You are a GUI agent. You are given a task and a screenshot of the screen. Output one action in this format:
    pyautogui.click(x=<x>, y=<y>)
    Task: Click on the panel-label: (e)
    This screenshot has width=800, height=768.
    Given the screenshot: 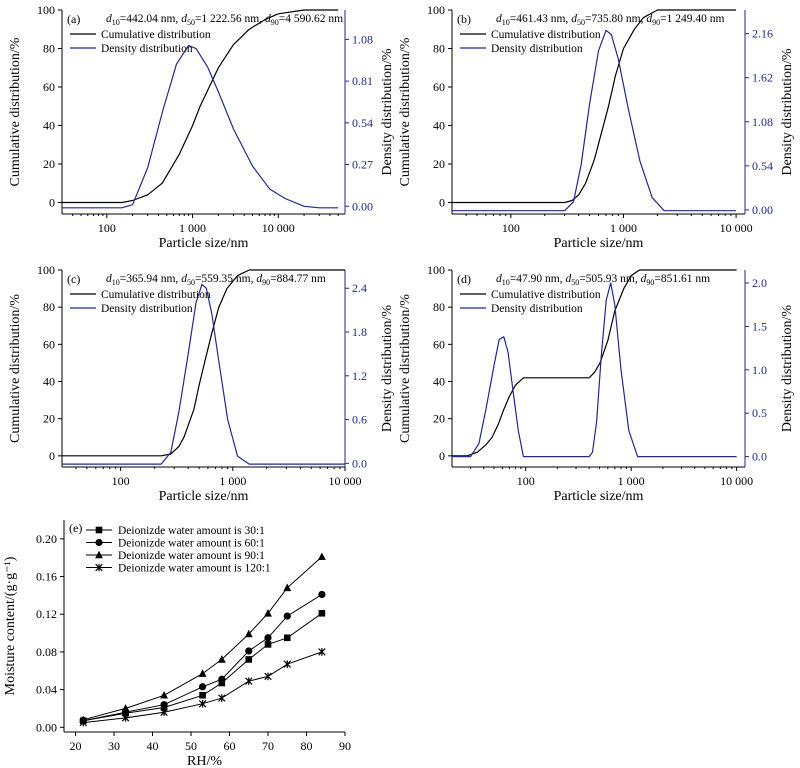 What is the action you would take?
    pyautogui.click(x=75, y=528)
    